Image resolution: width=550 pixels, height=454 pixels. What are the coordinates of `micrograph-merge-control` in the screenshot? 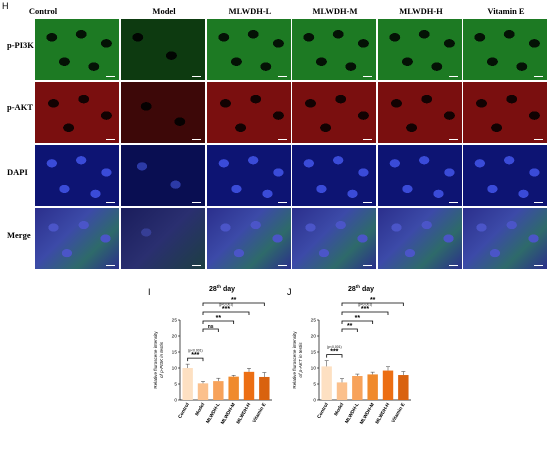 It's located at (77, 238).